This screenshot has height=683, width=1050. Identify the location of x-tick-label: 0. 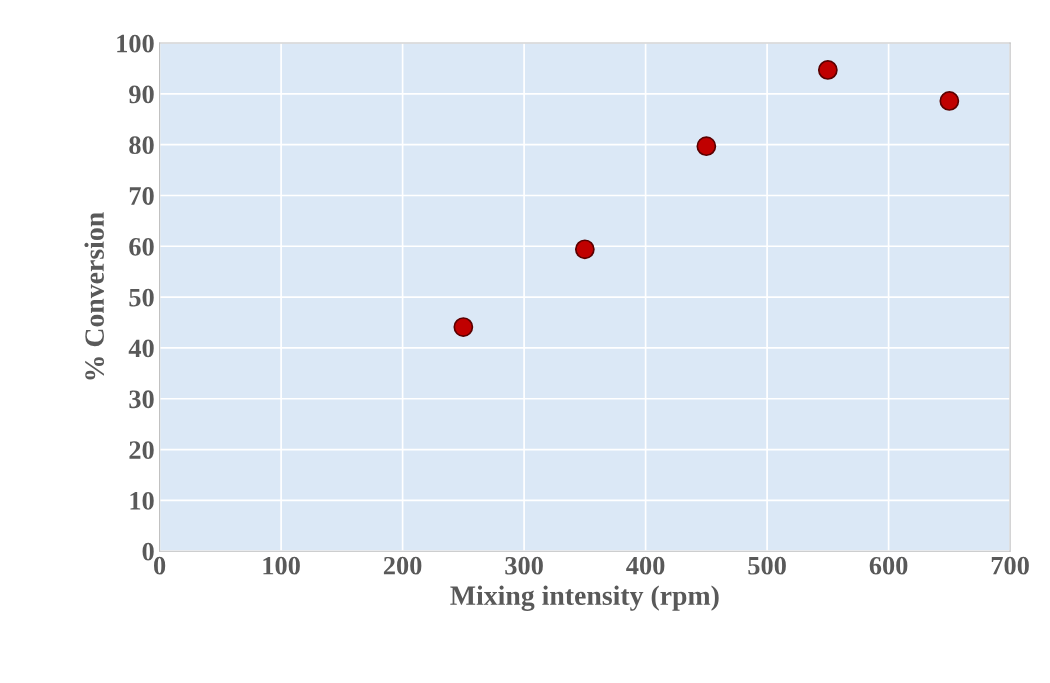
(160, 565).